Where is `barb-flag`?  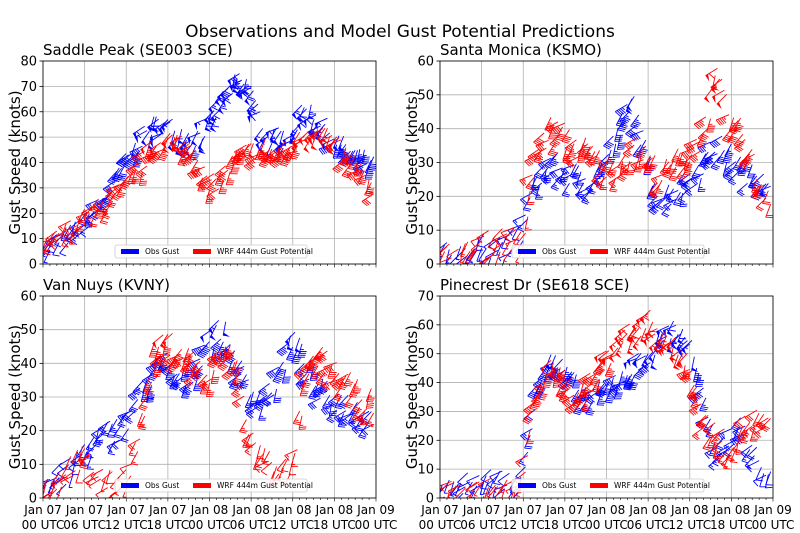
barb-flag is located at coordinates (183, 156).